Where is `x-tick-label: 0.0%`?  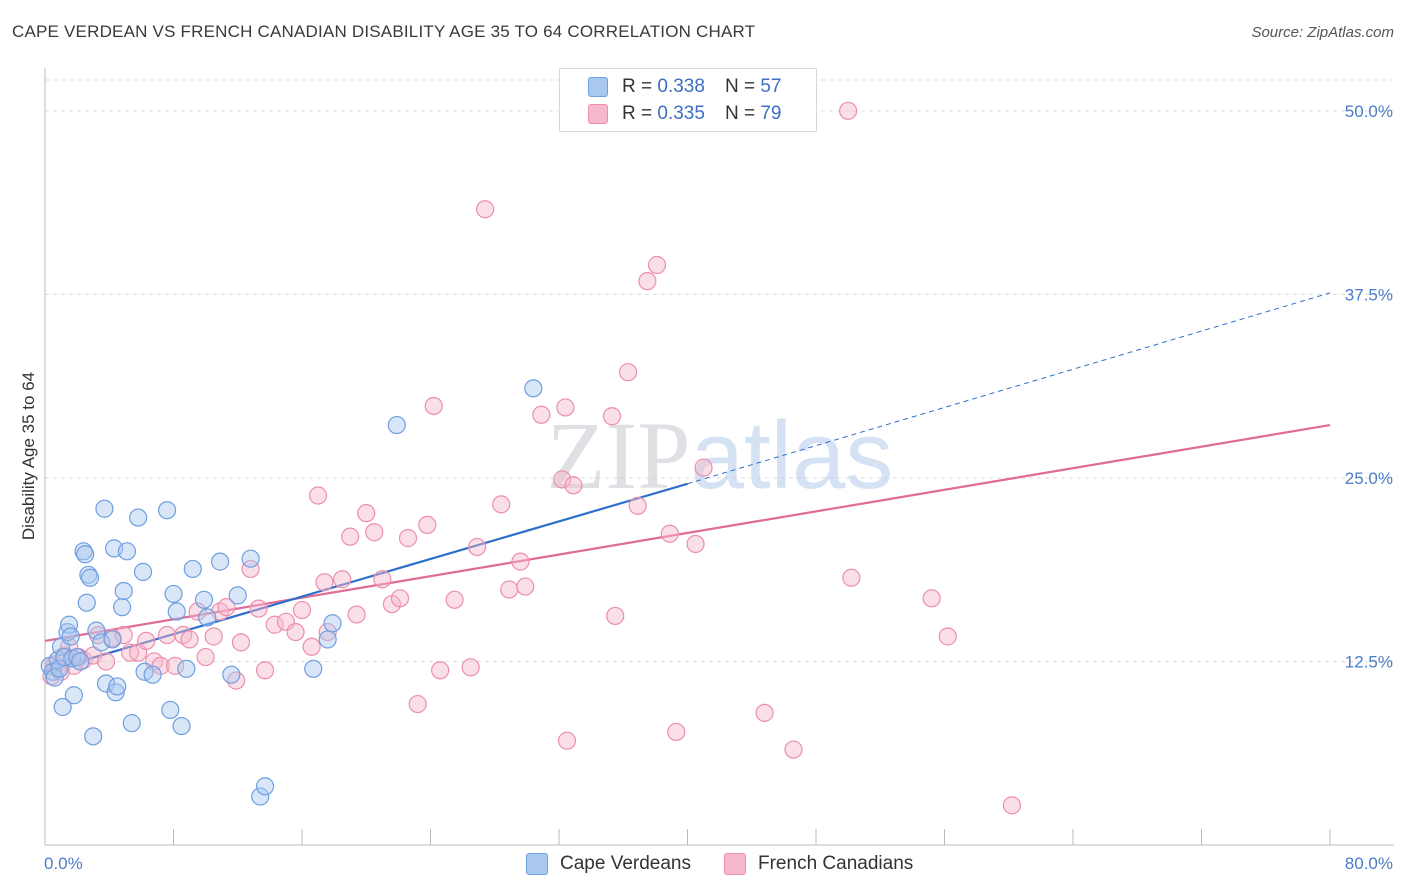 x-tick-label: 0.0% is located at coordinates (63, 863).